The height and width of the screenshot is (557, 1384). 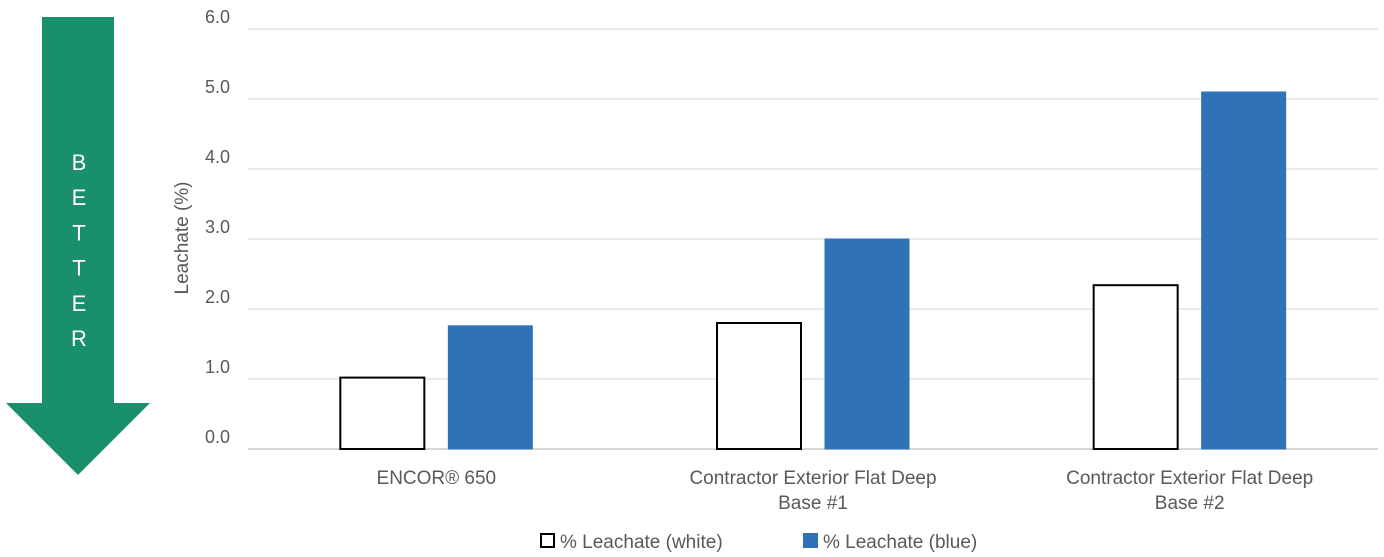 What do you see at coordinates (217, 227) in the screenshot?
I see `y-tick-label: 3.0` at bounding box center [217, 227].